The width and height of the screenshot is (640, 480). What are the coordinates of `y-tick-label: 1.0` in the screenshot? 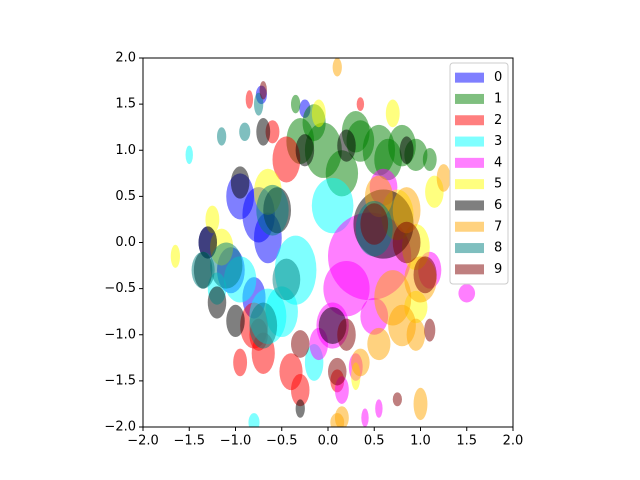 It's located at (125, 150).